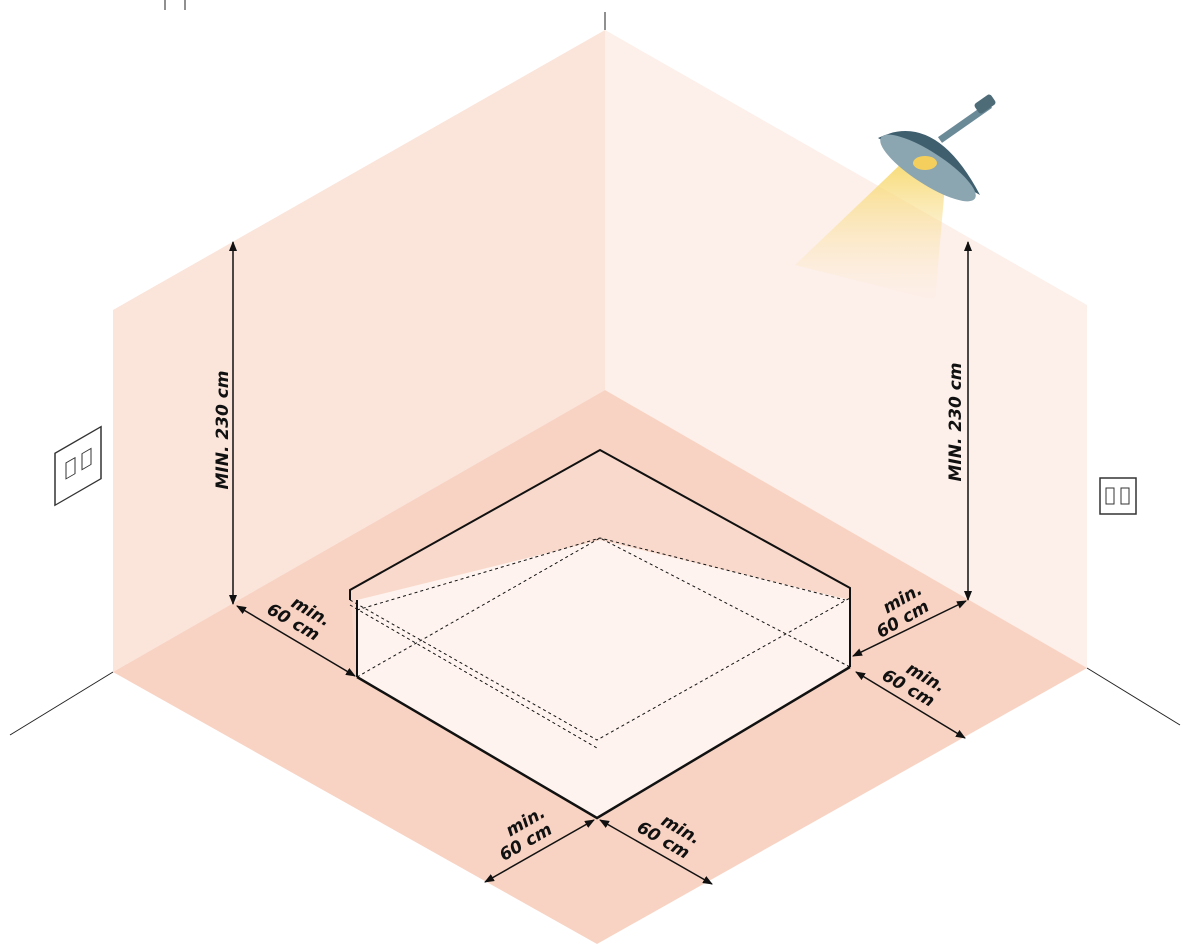  Describe the element at coordinates (595, 470) in the screenshot. I see `switches` at that location.